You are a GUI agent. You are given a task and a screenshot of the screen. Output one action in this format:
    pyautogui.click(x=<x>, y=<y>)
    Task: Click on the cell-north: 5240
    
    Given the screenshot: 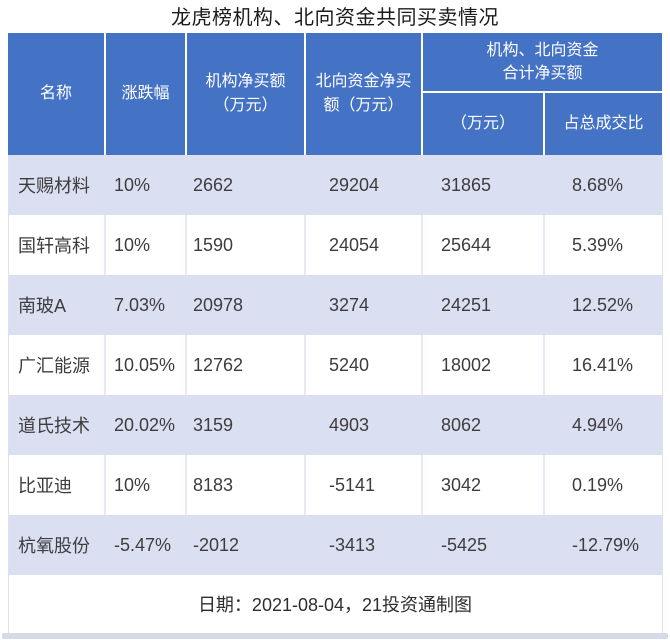 What is the action you would take?
    pyautogui.click(x=364, y=365)
    